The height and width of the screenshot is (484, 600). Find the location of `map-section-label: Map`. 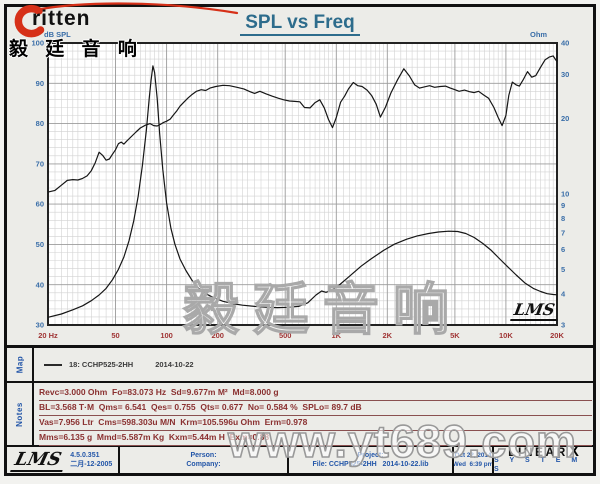

map-section-label: Map is located at coordinates (20, 364).